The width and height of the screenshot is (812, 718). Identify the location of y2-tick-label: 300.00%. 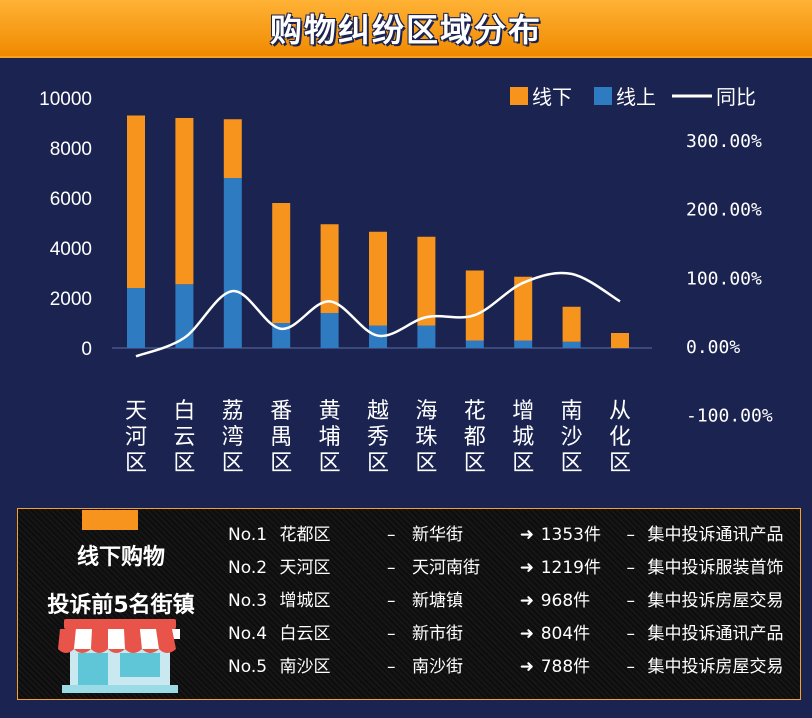
(724, 141).